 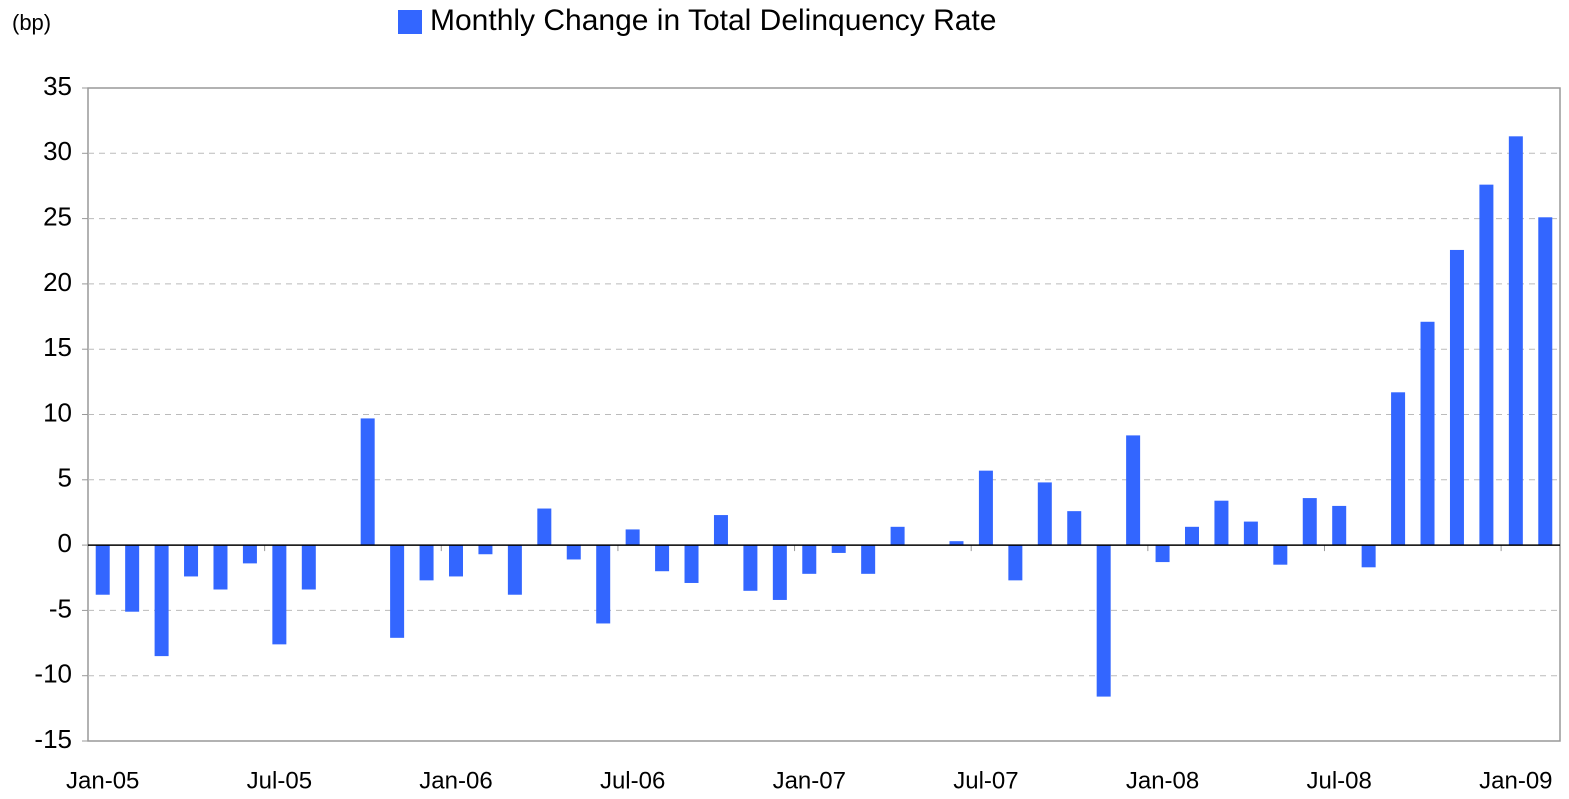 What do you see at coordinates (1515, 780) in the screenshot?
I see `x-tick-label: Jan-09` at bounding box center [1515, 780].